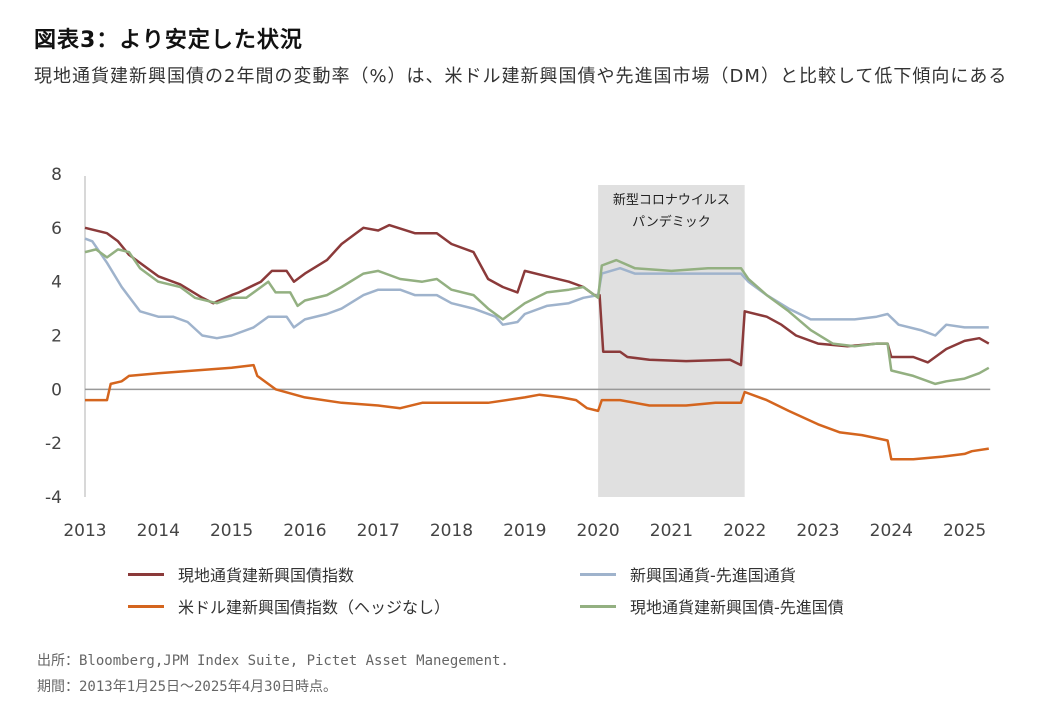  What do you see at coordinates (146, 574) in the screenshot?
I see `legend-swatch-local-em` at bounding box center [146, 574].